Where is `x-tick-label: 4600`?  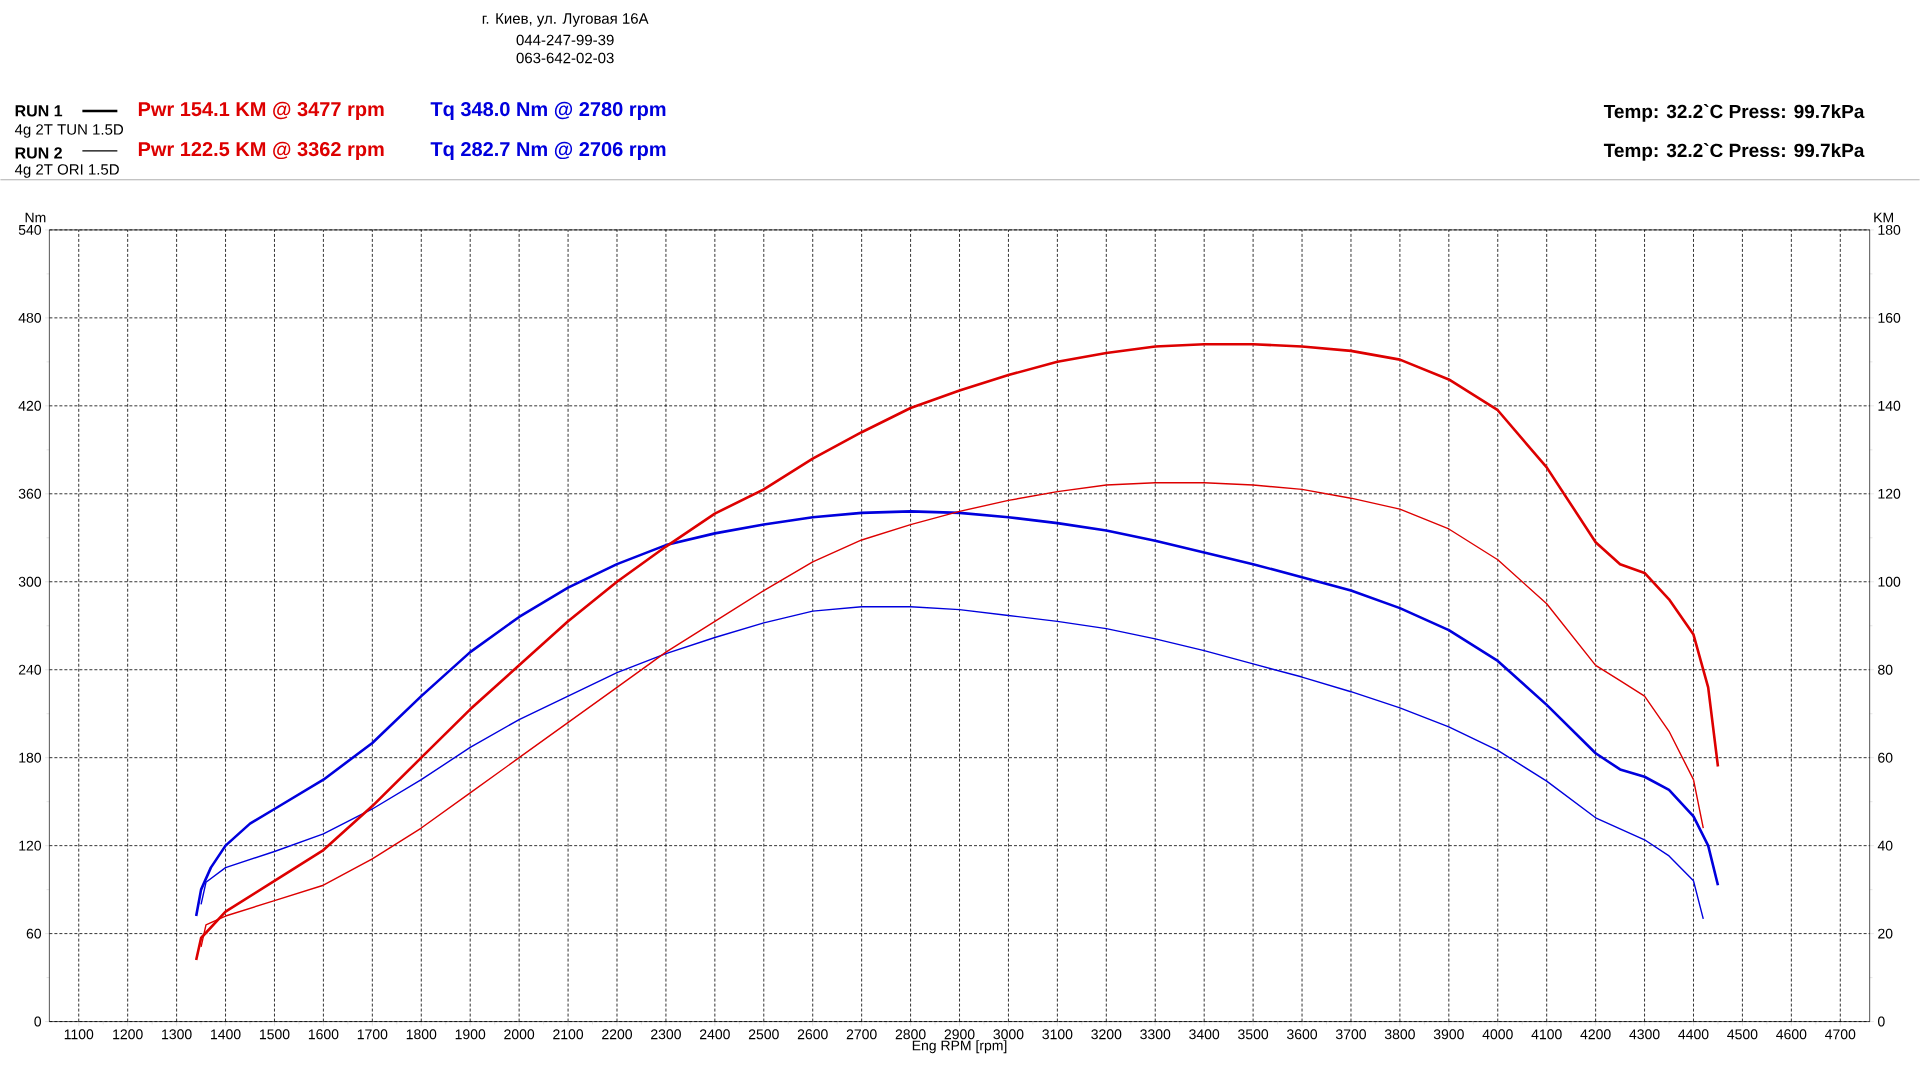 x-tick-label: 4600 is located at coordinates (1791, 1034).